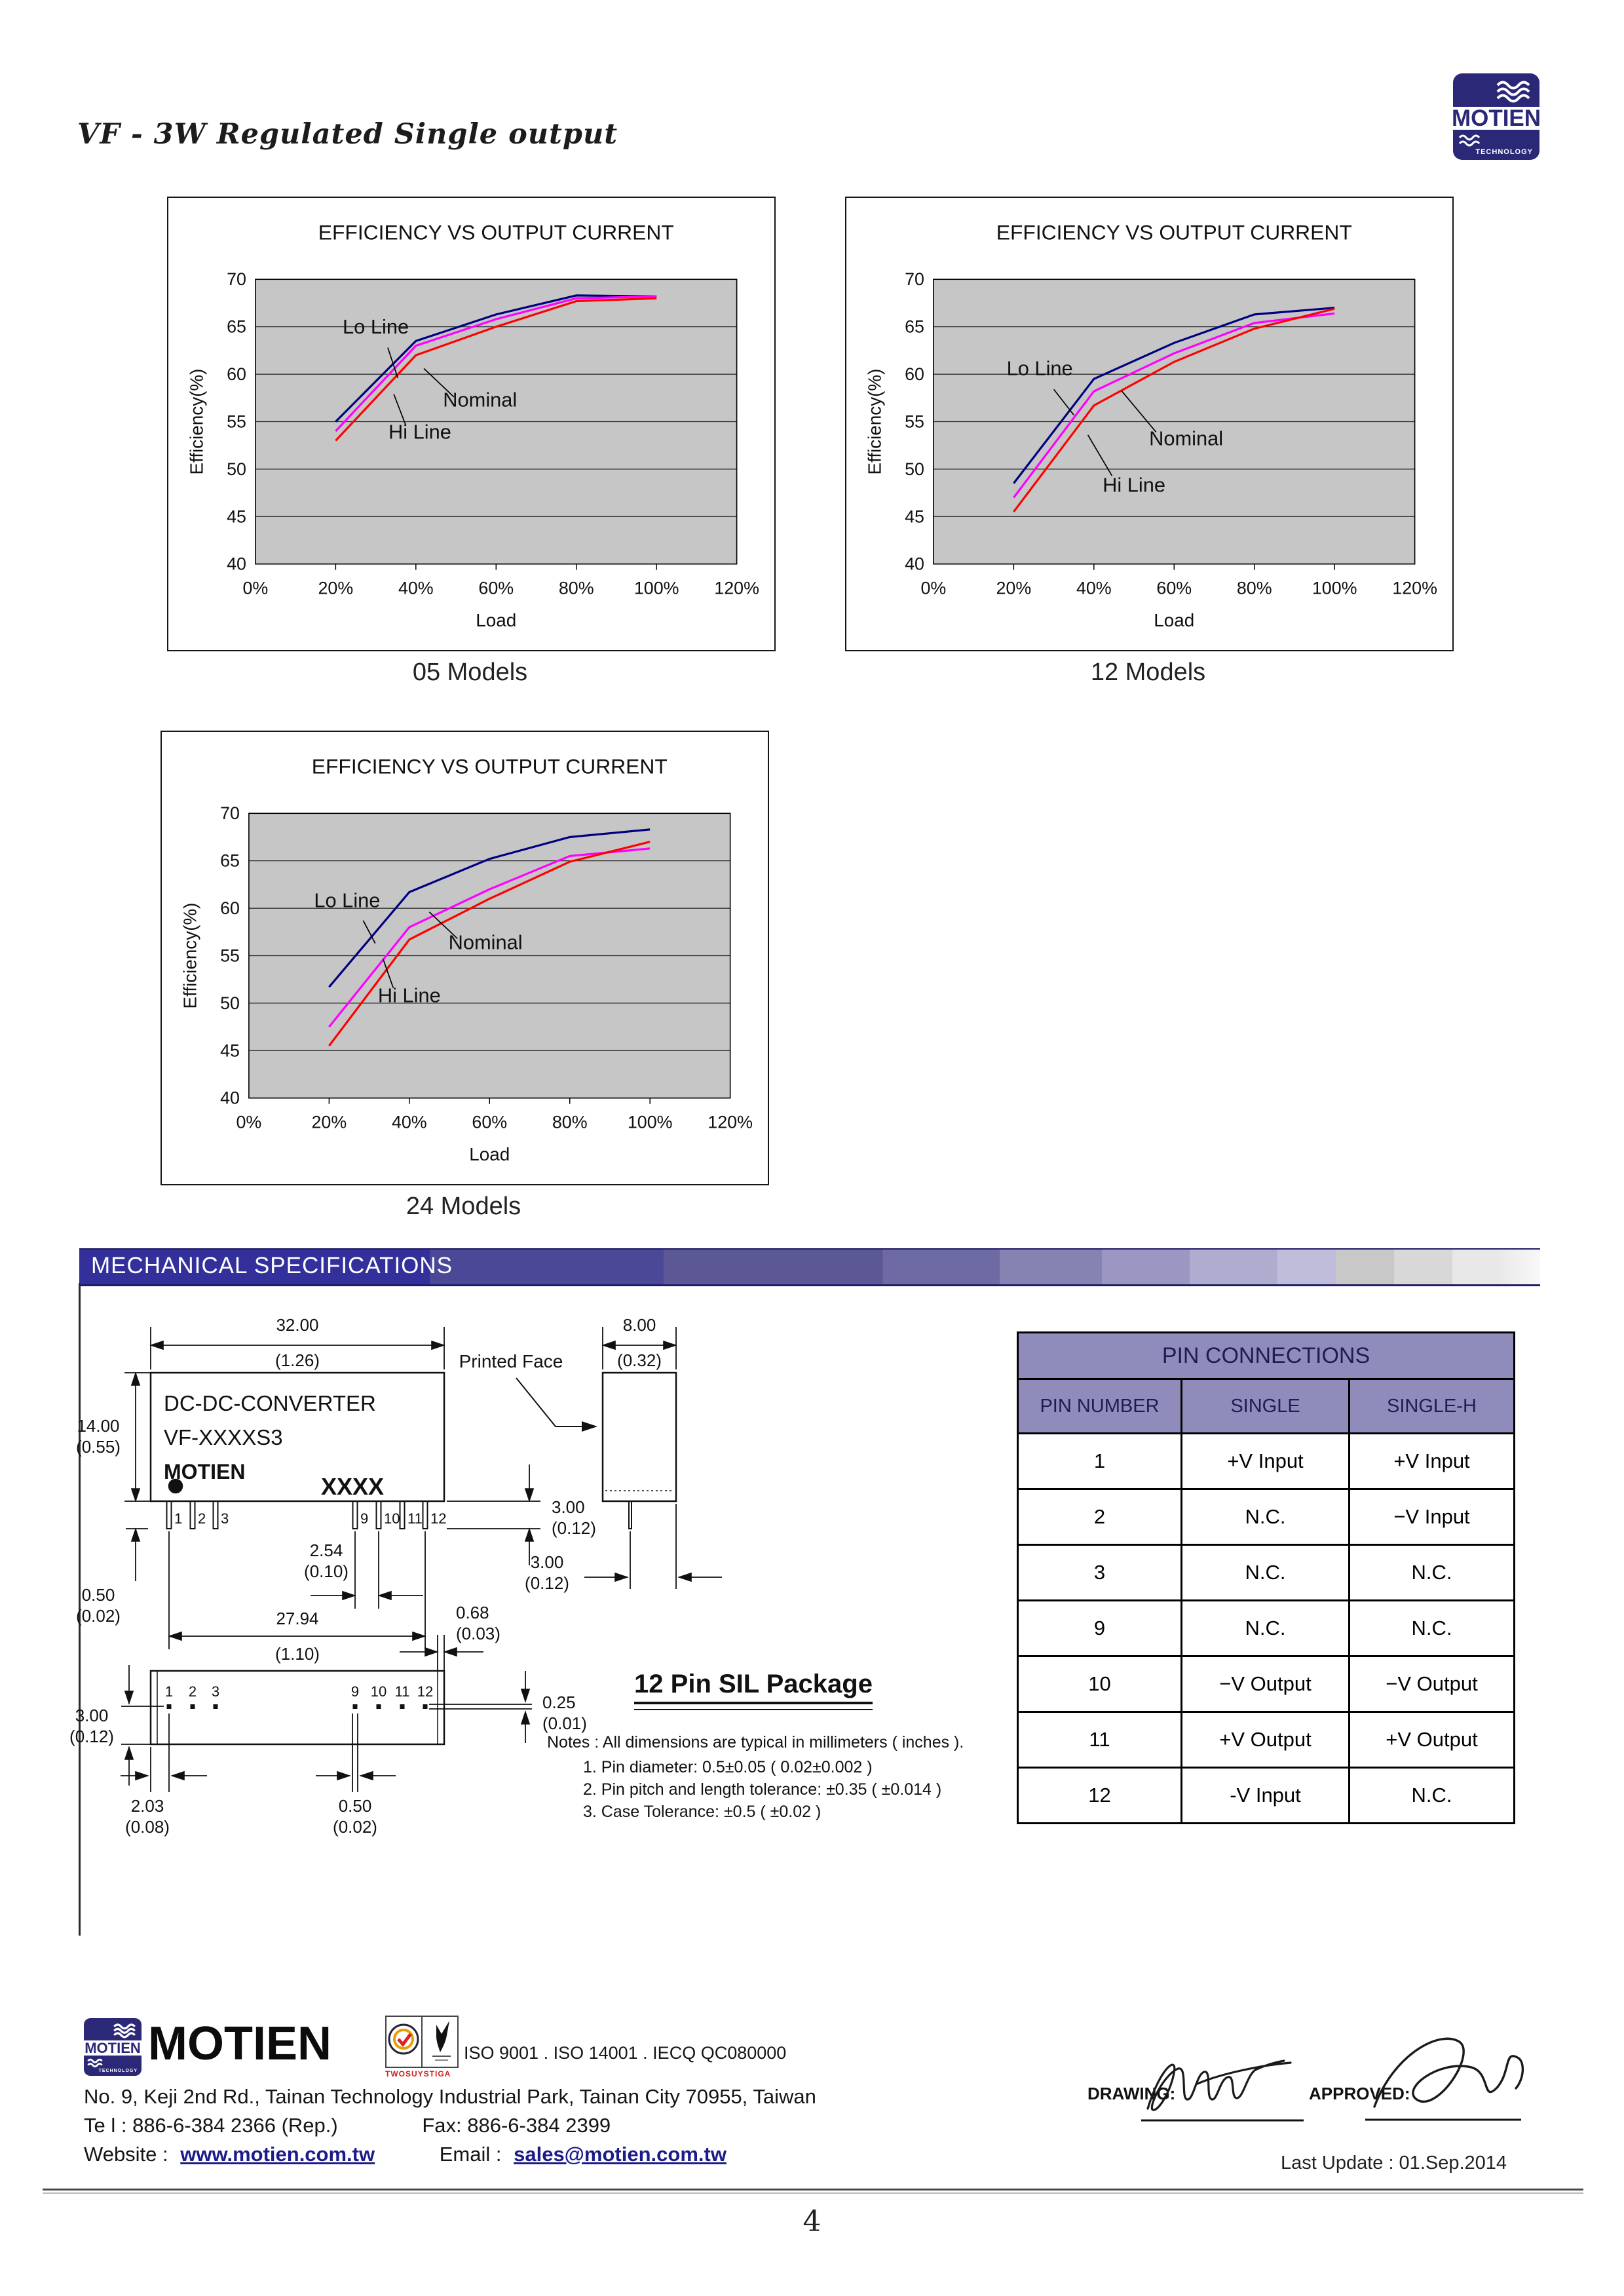 The width and height of the screenshot is (1624, 2296). Describe the element at coordinates (425, 1691) in the screenshot. I see `svg-text: 12` at that location.